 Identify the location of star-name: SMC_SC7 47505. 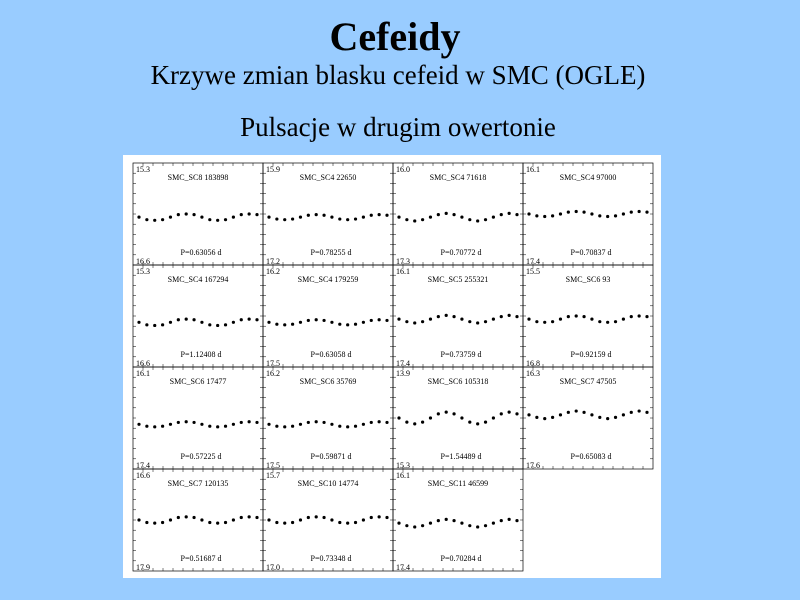
(588, 381).